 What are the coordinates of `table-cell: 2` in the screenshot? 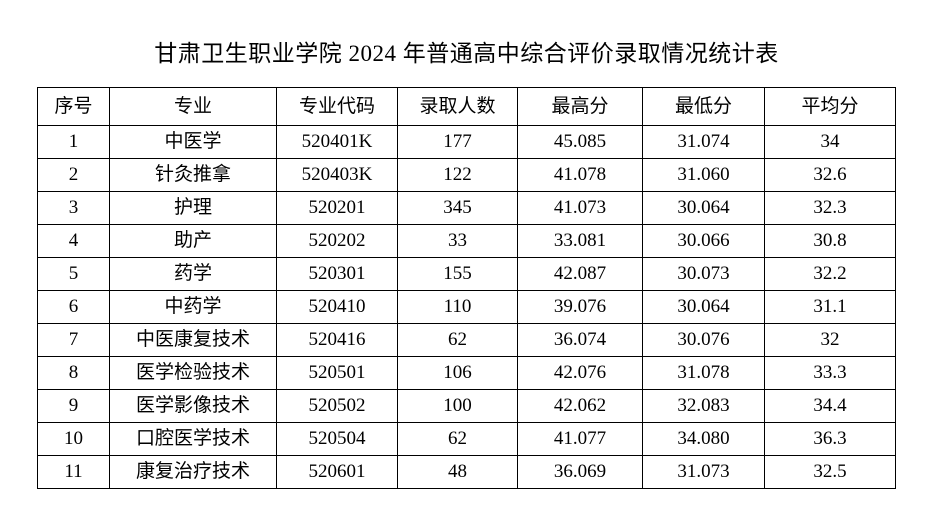 It's located at (73, 175).